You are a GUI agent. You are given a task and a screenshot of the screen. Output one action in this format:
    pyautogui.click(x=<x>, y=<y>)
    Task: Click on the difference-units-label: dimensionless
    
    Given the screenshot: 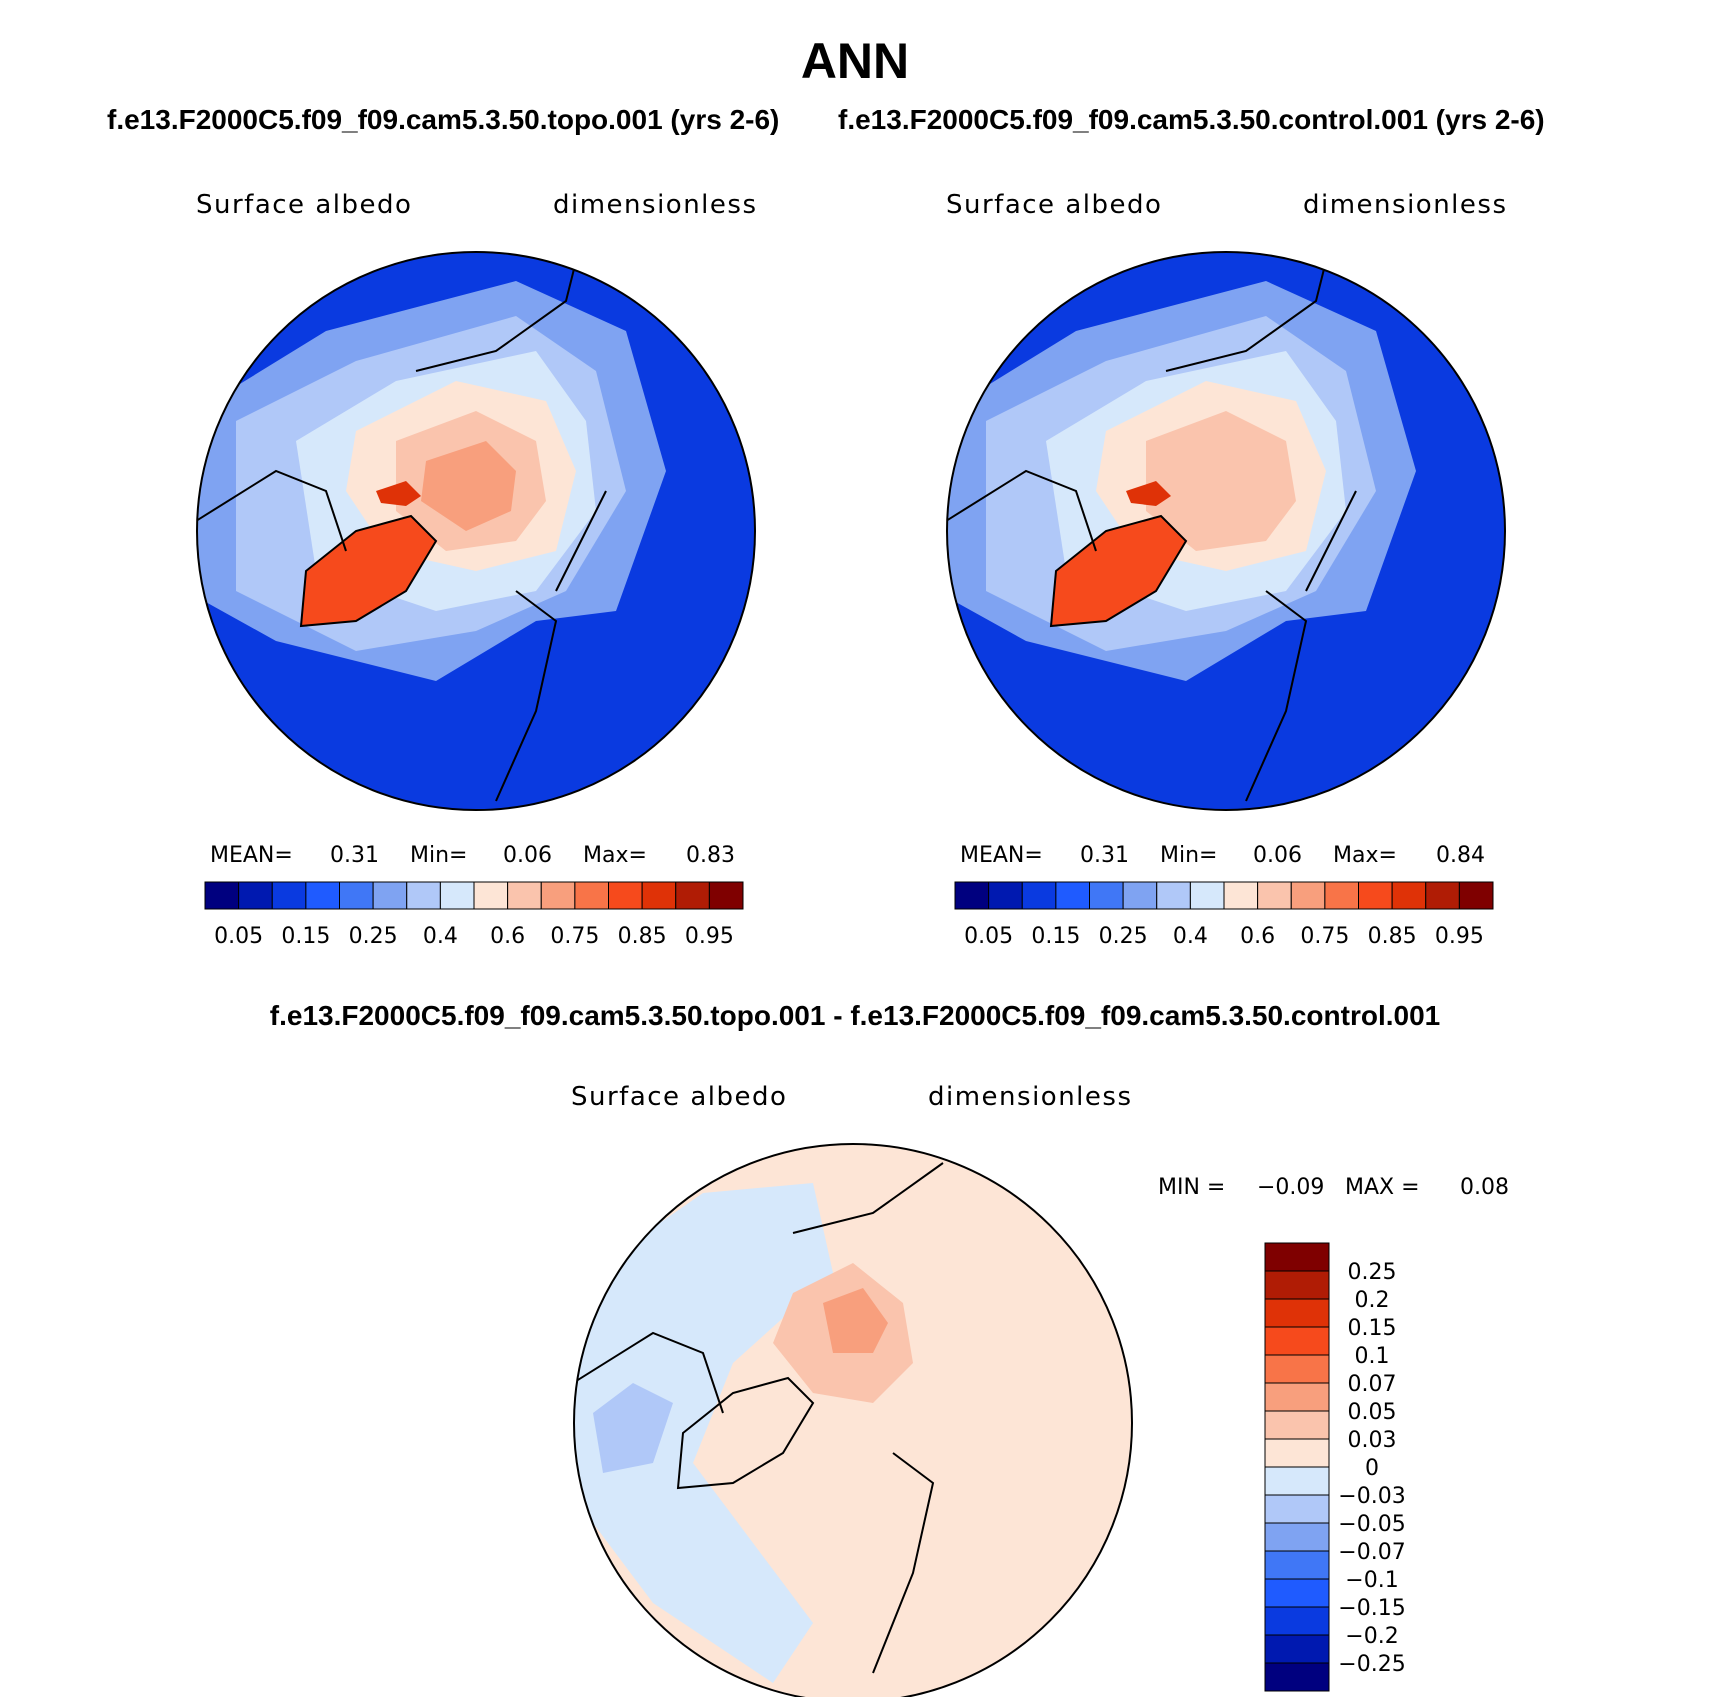 What is the action you would take?
    pyautogui.click(x=1030, y=1097)
    